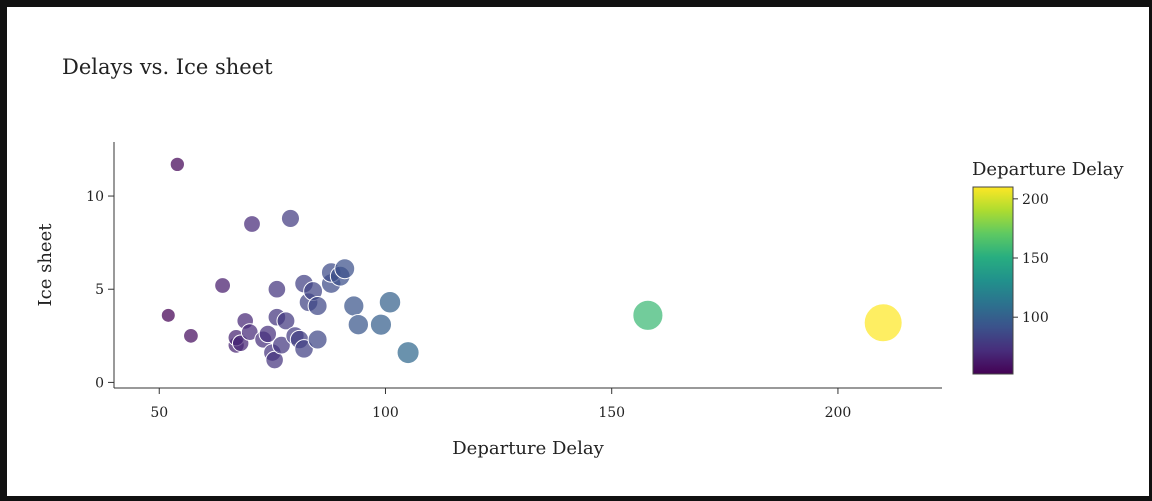  I want to click on colorbar-tick-label: 200, so click(1035, 200).